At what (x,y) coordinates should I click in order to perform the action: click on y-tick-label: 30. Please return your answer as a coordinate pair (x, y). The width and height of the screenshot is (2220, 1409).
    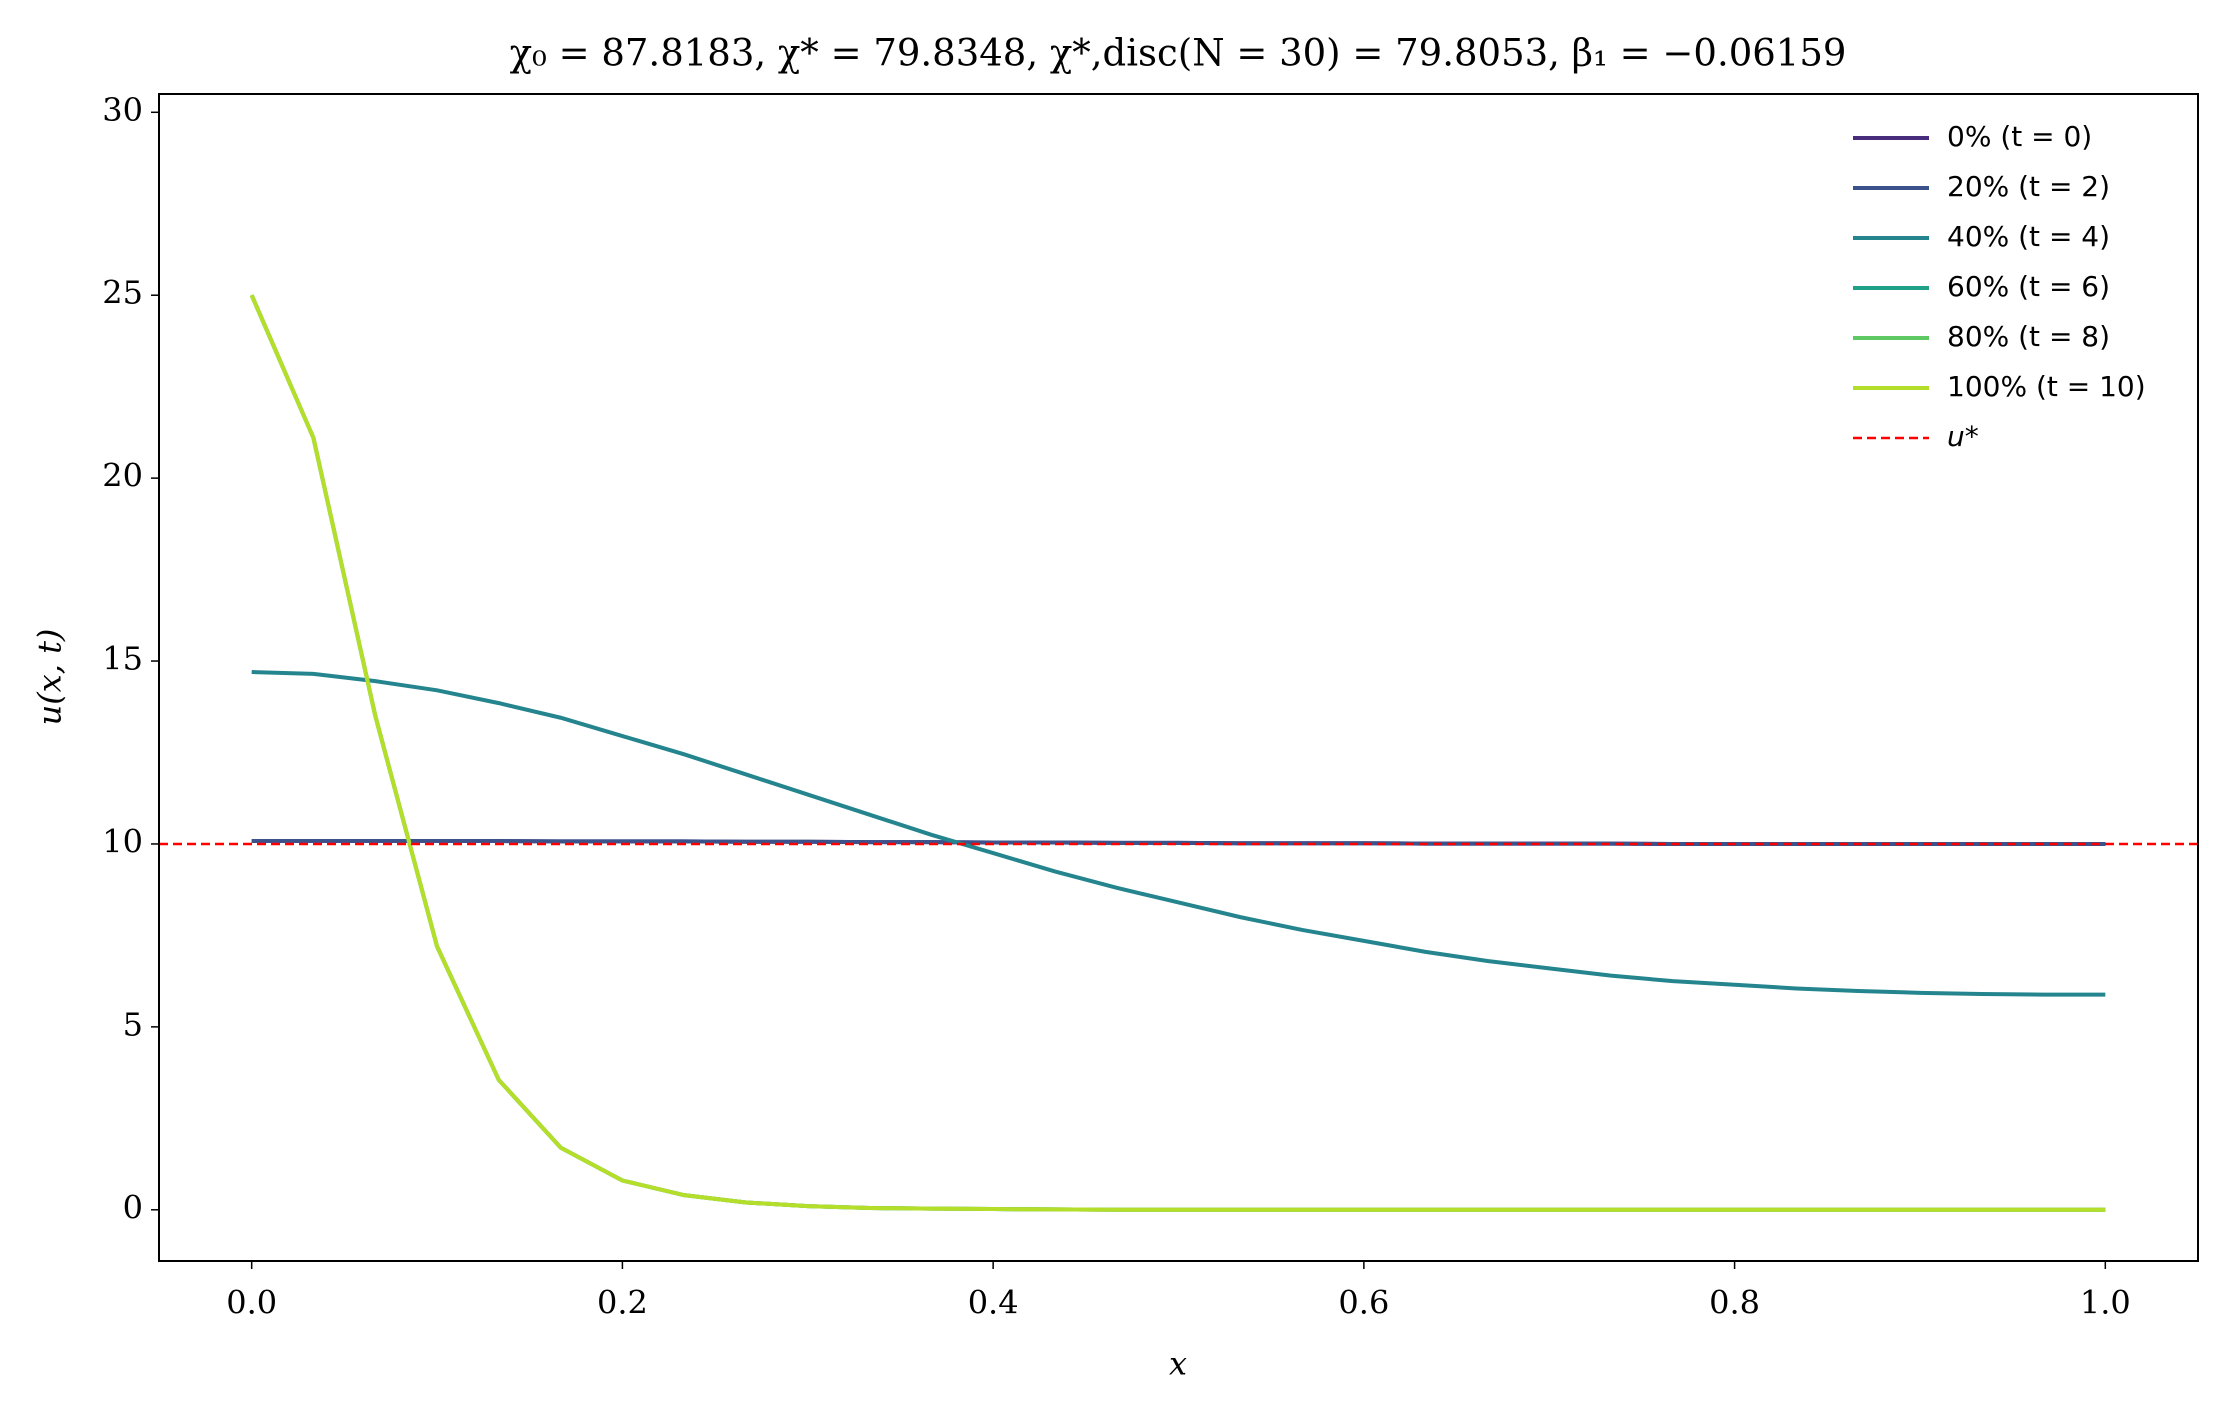
    Looking at the image, I should click on (122, 110).